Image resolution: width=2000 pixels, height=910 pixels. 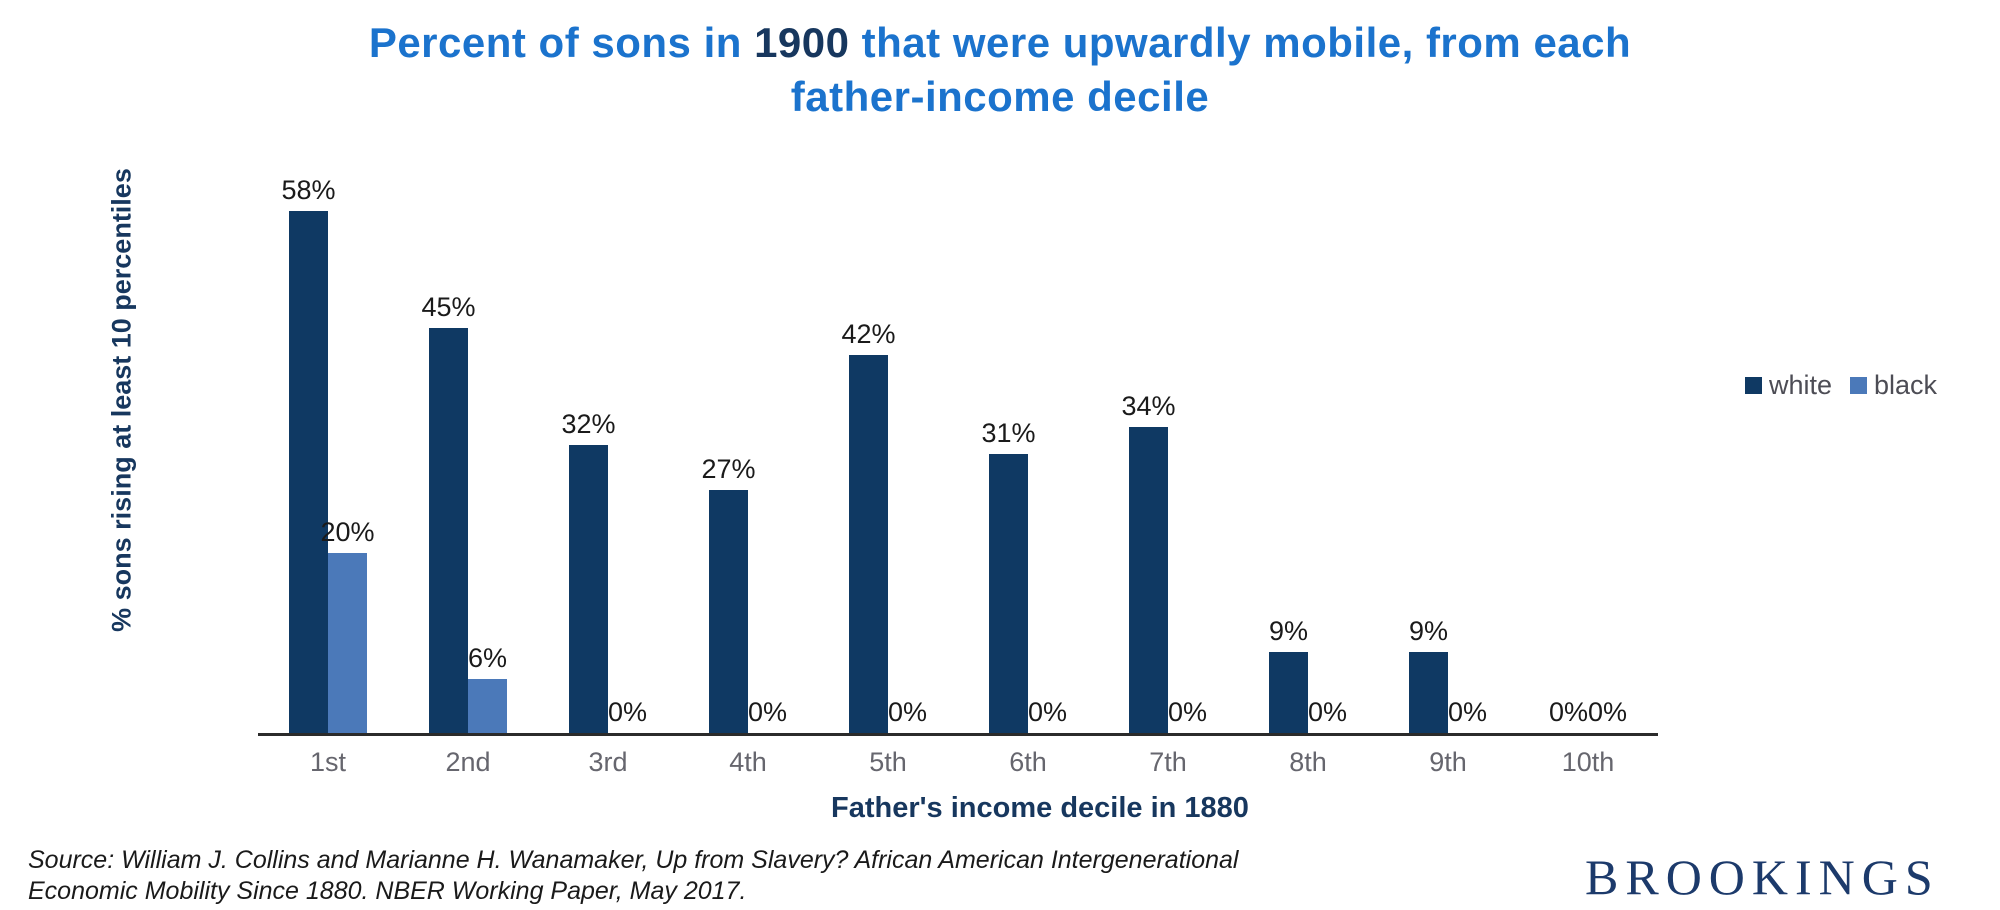 What do you see at coordinates (1148, 580) in the screenshot?
I see `bar-white-7th` at bounding box center [1148, 580].